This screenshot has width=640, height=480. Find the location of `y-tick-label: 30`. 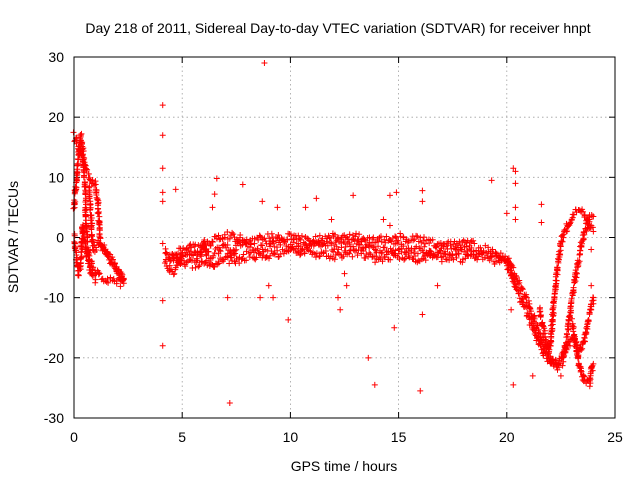

y-tick-label: 30 is located at coordinates (56, 57).